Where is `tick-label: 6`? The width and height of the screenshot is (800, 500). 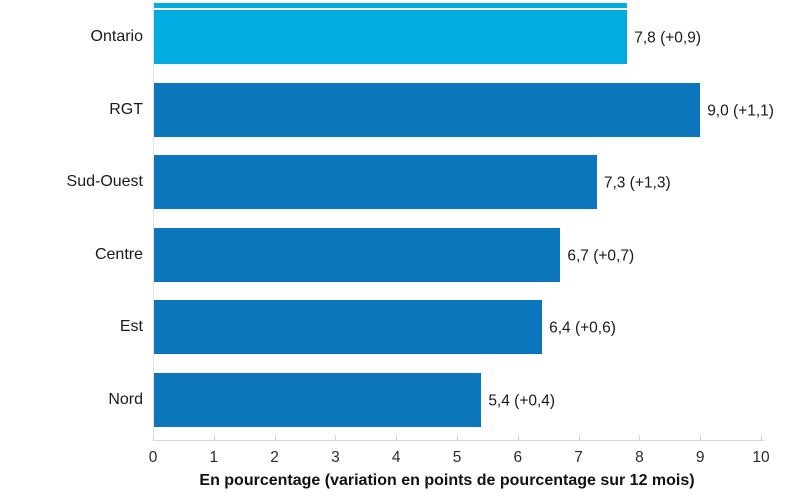
tick-label: 6 is located at coordinates (518, 457).